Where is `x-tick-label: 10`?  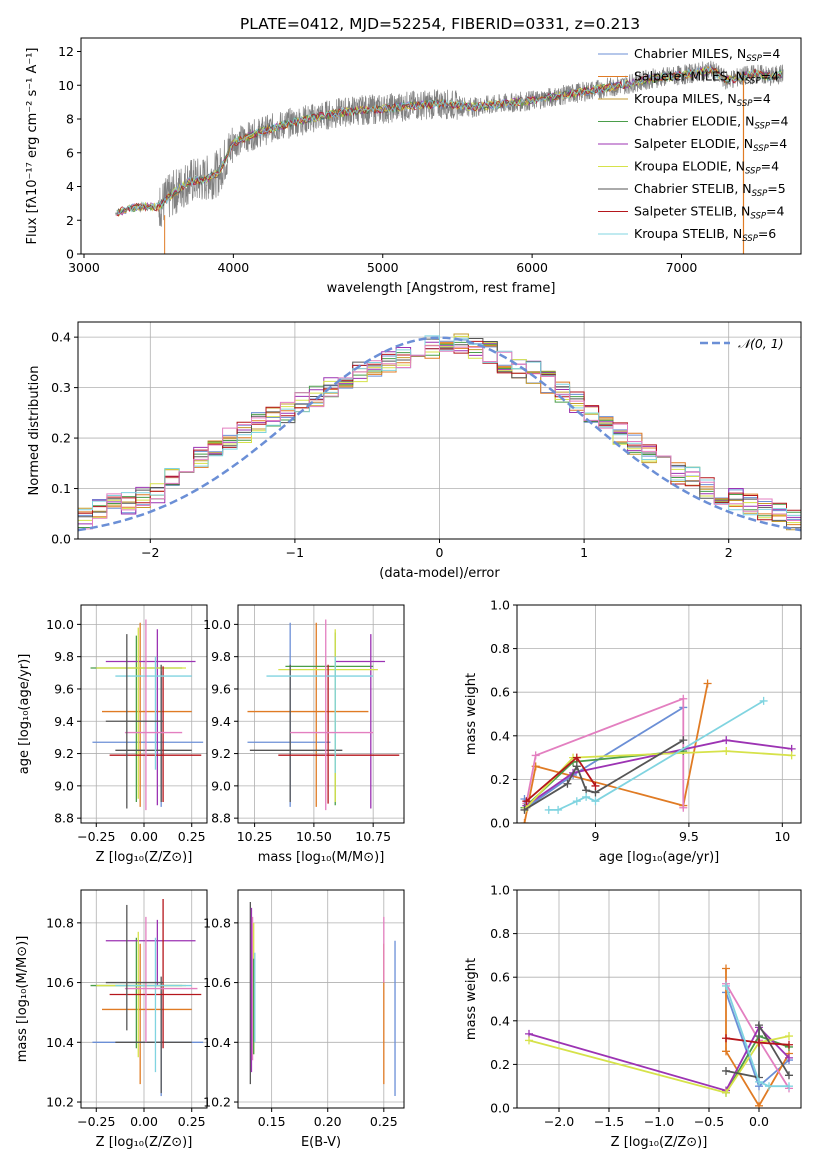 x-tick-label: 10 is located at coordinates (782, 836).